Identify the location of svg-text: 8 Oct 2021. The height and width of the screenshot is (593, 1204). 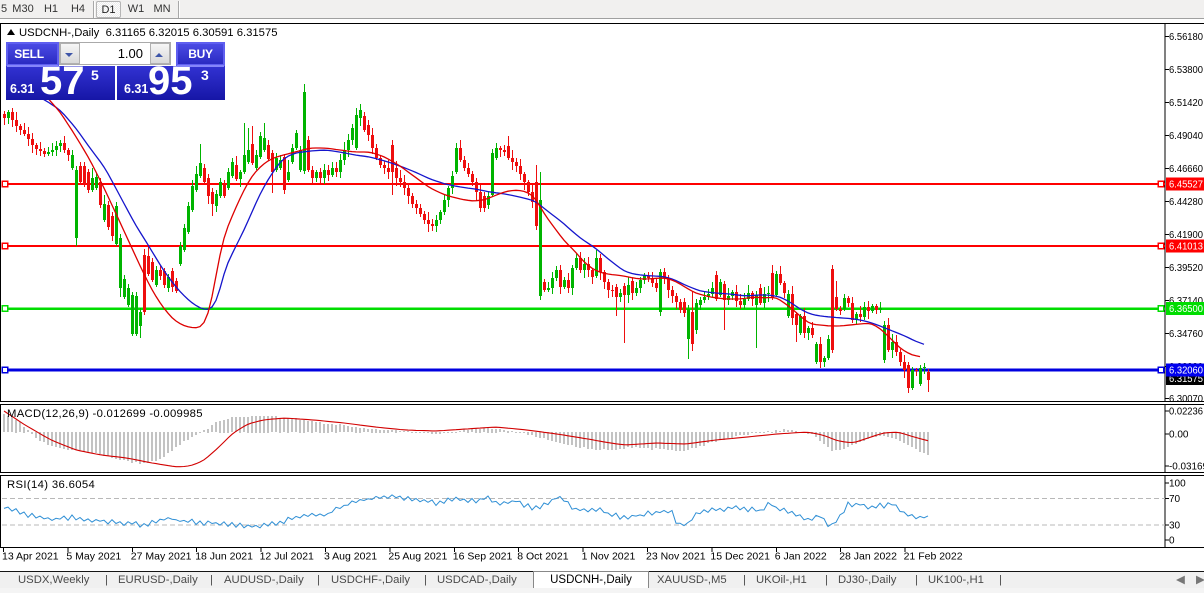
(543, 557).